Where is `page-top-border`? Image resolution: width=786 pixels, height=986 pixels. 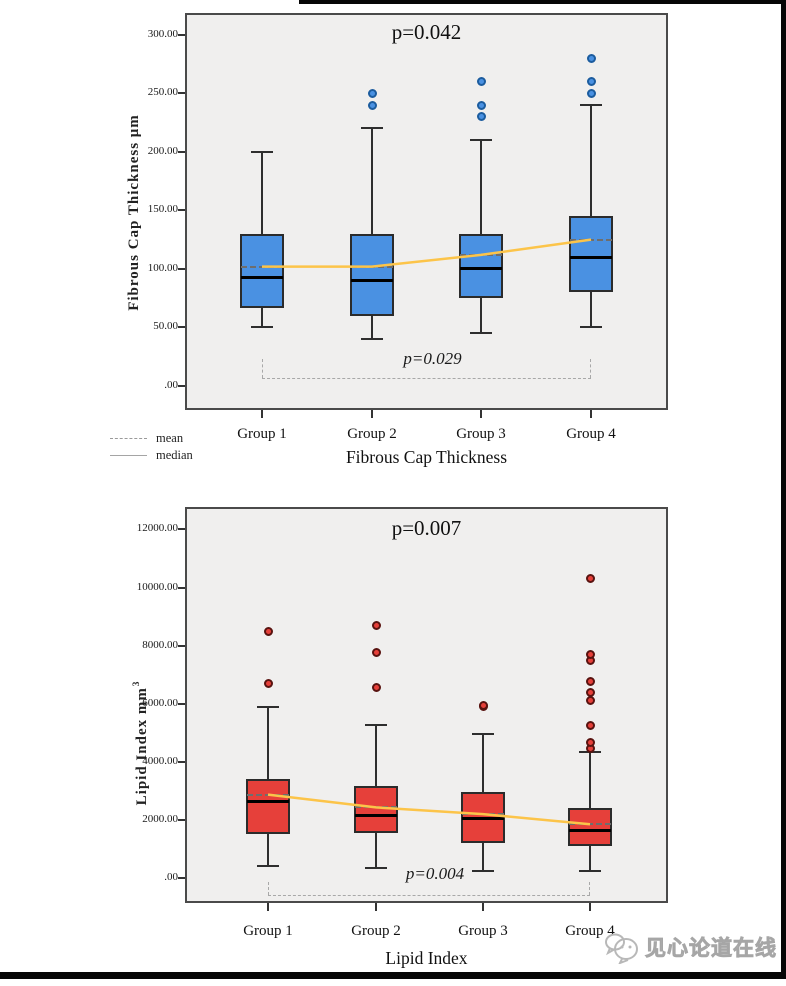
page-top-border is located at coordinates (542, 2).